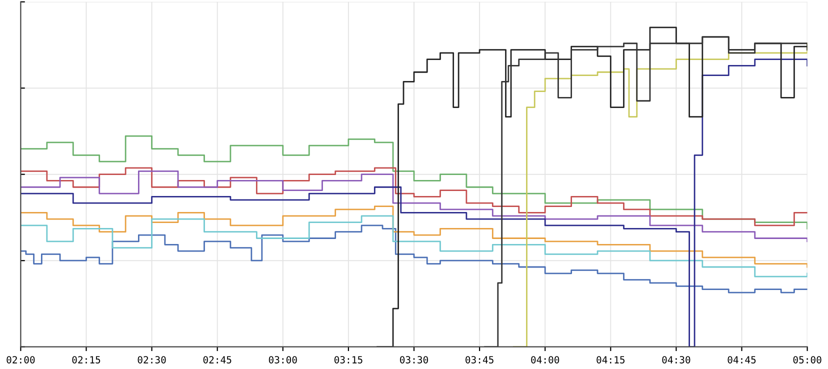  What do you see at coordinates (610, 360) in the screenshot?
I see `x-tick-label: 04:15` at bounding box center [610, 360].